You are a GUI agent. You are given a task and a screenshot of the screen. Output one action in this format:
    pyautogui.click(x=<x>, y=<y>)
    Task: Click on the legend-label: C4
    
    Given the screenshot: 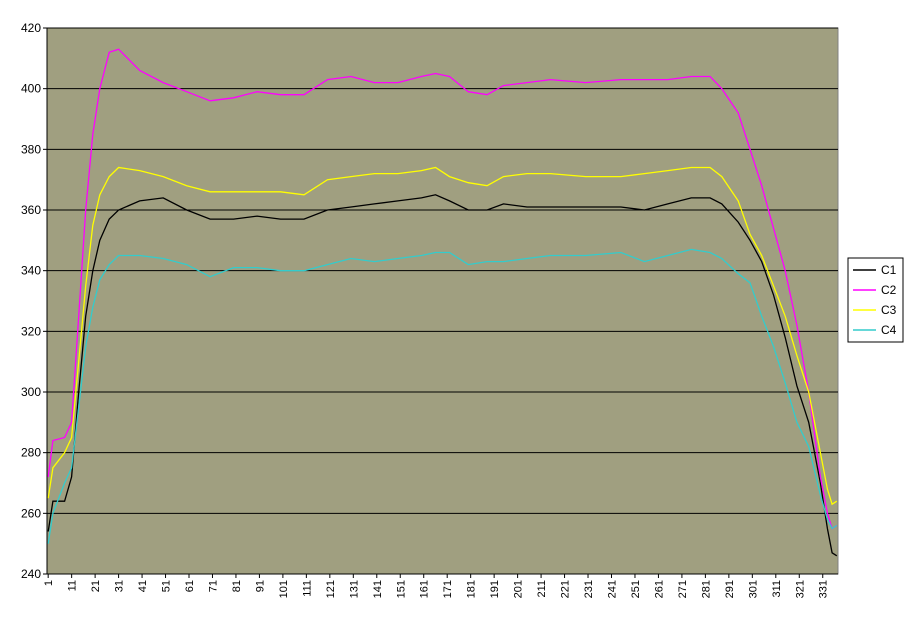 What is the action you would take?
    pyautogui.click(x=889, y=330)
    